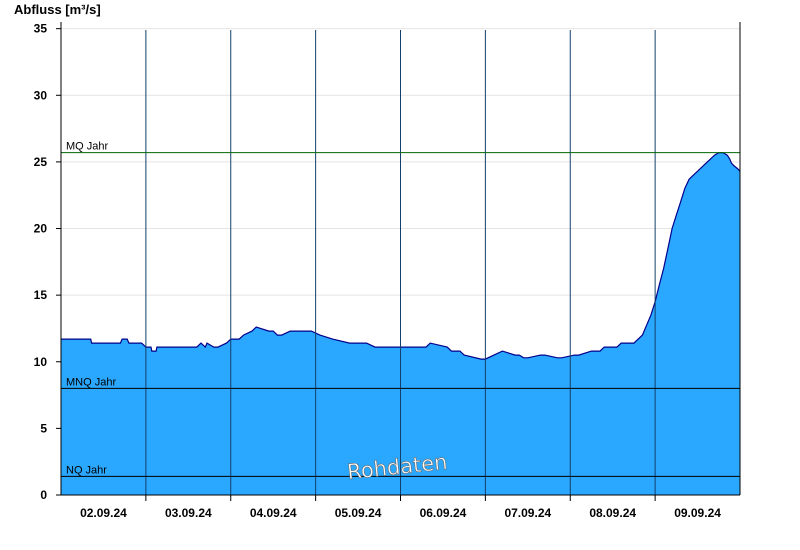 This screenshot has height=550, width=800. I want to click on x-tick-label-06.09.24: 06.09.24, so click(443, 513).